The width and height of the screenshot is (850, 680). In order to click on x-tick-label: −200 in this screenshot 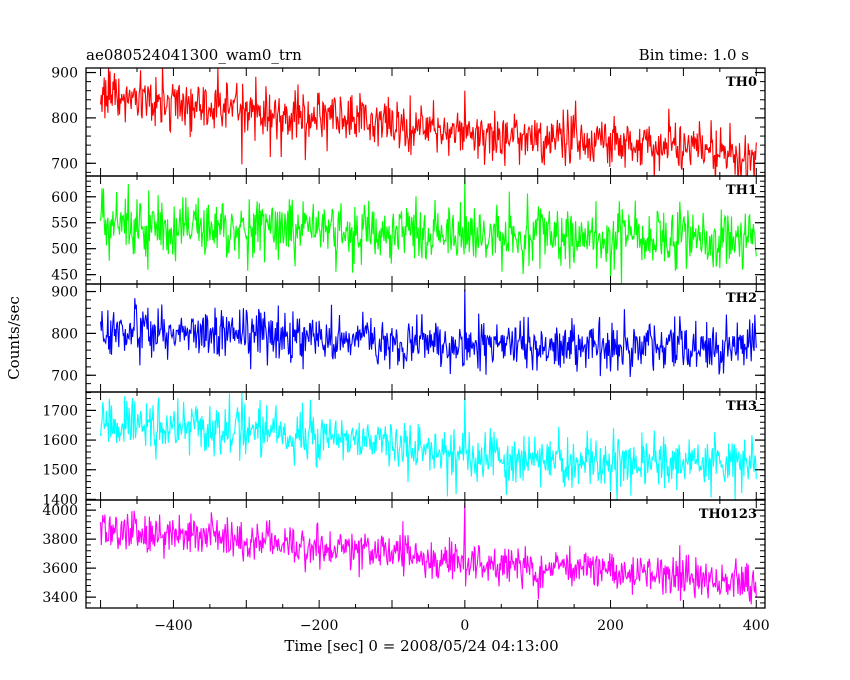, I will do `click(319, 626)`.